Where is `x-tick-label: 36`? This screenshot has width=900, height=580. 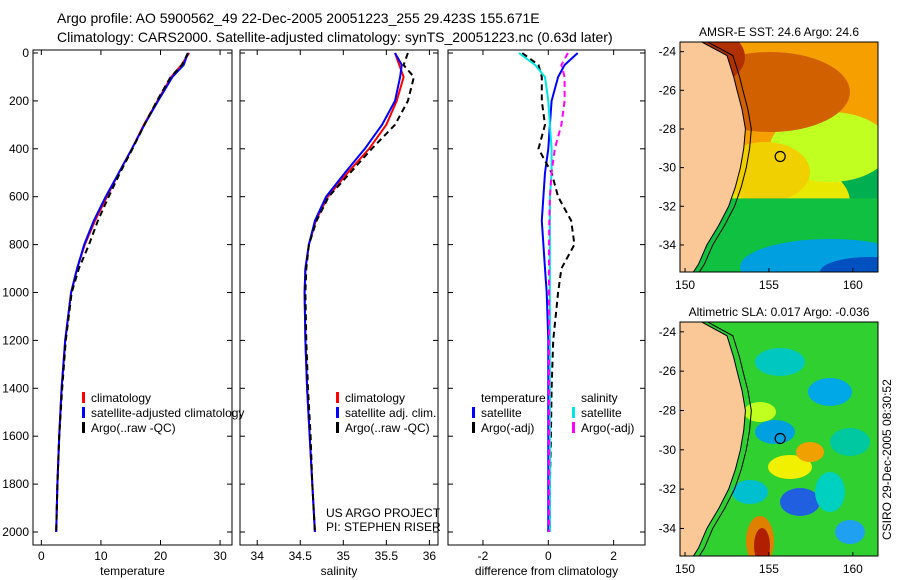
x-tick-label: 36 is located at coordinates (430, 556).